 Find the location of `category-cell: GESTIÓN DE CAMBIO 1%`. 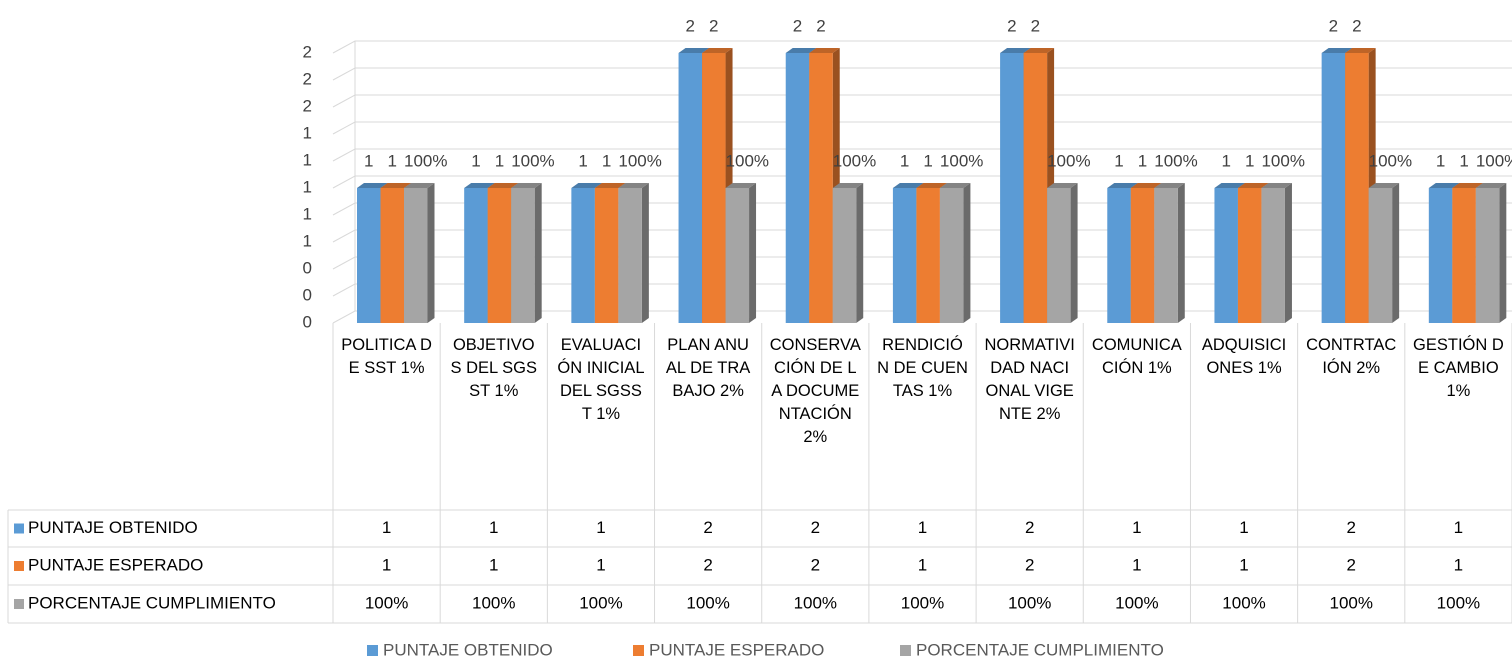

category-cell: GESTIÓN DE CAMBIO 1% is located at coordinates (1458, 368).